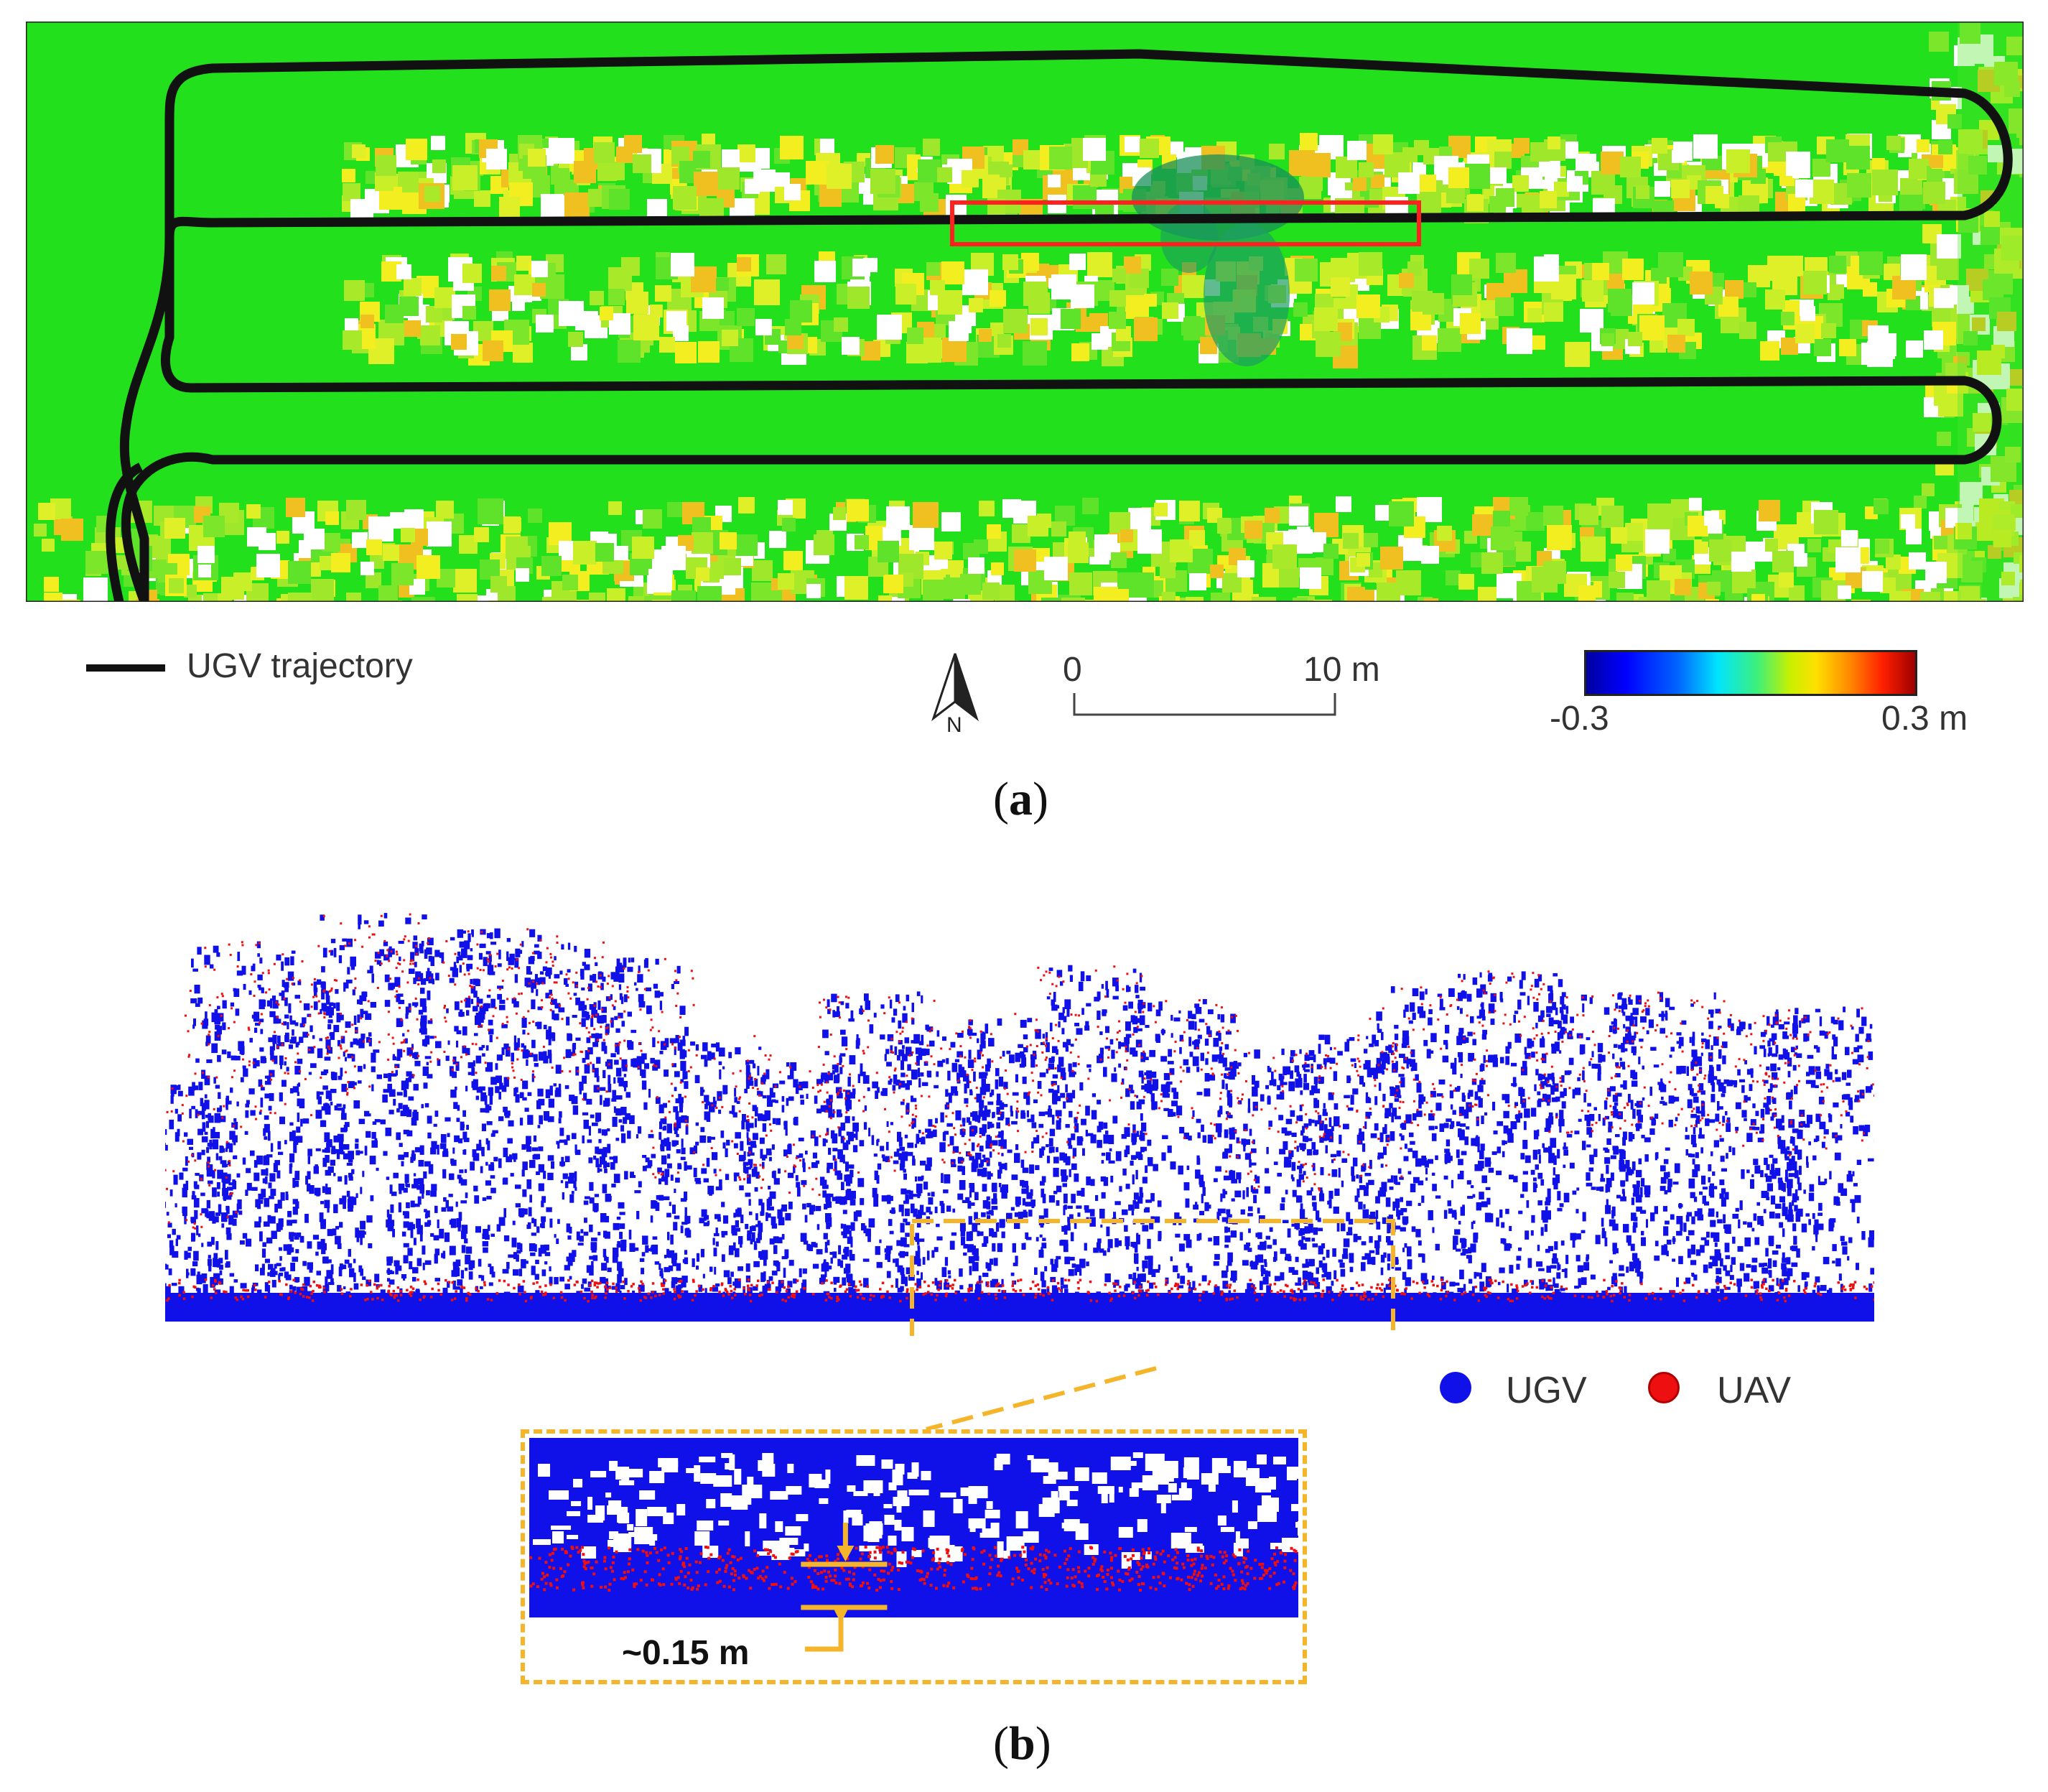  Describe the element at coordinates (1924, 719) in the screenshot. I see `colorbar-max-label: 0.3 m` at that location.